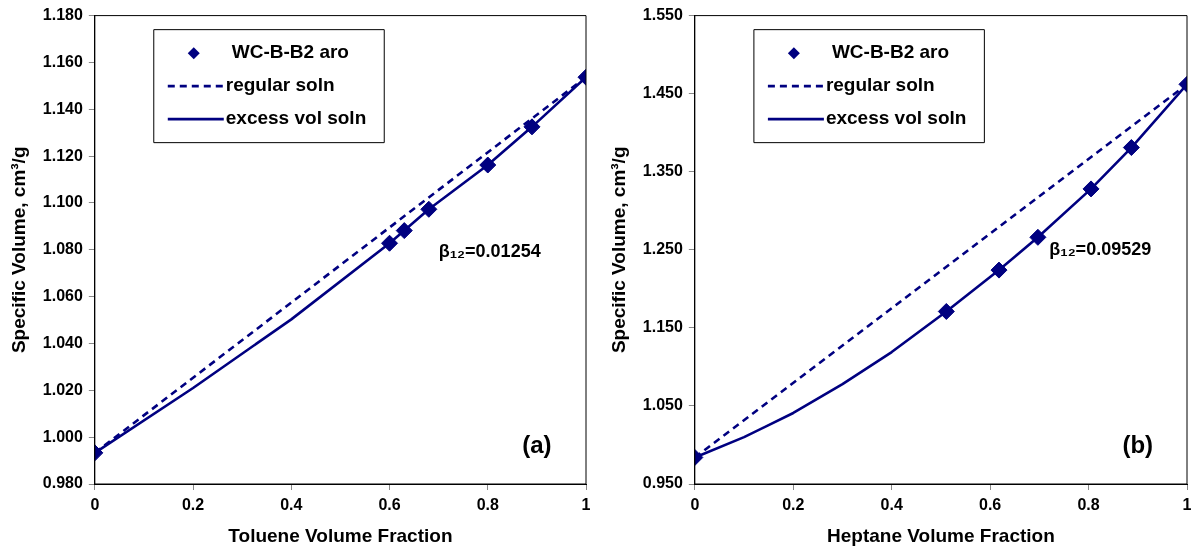 The height and width of the screenshot is (554, 1201). What do you see at coordinates (340, 535) in the screenshot?
I see `x-axis-title: Toluene Volume Fraction` at bounding box center [340, 535].